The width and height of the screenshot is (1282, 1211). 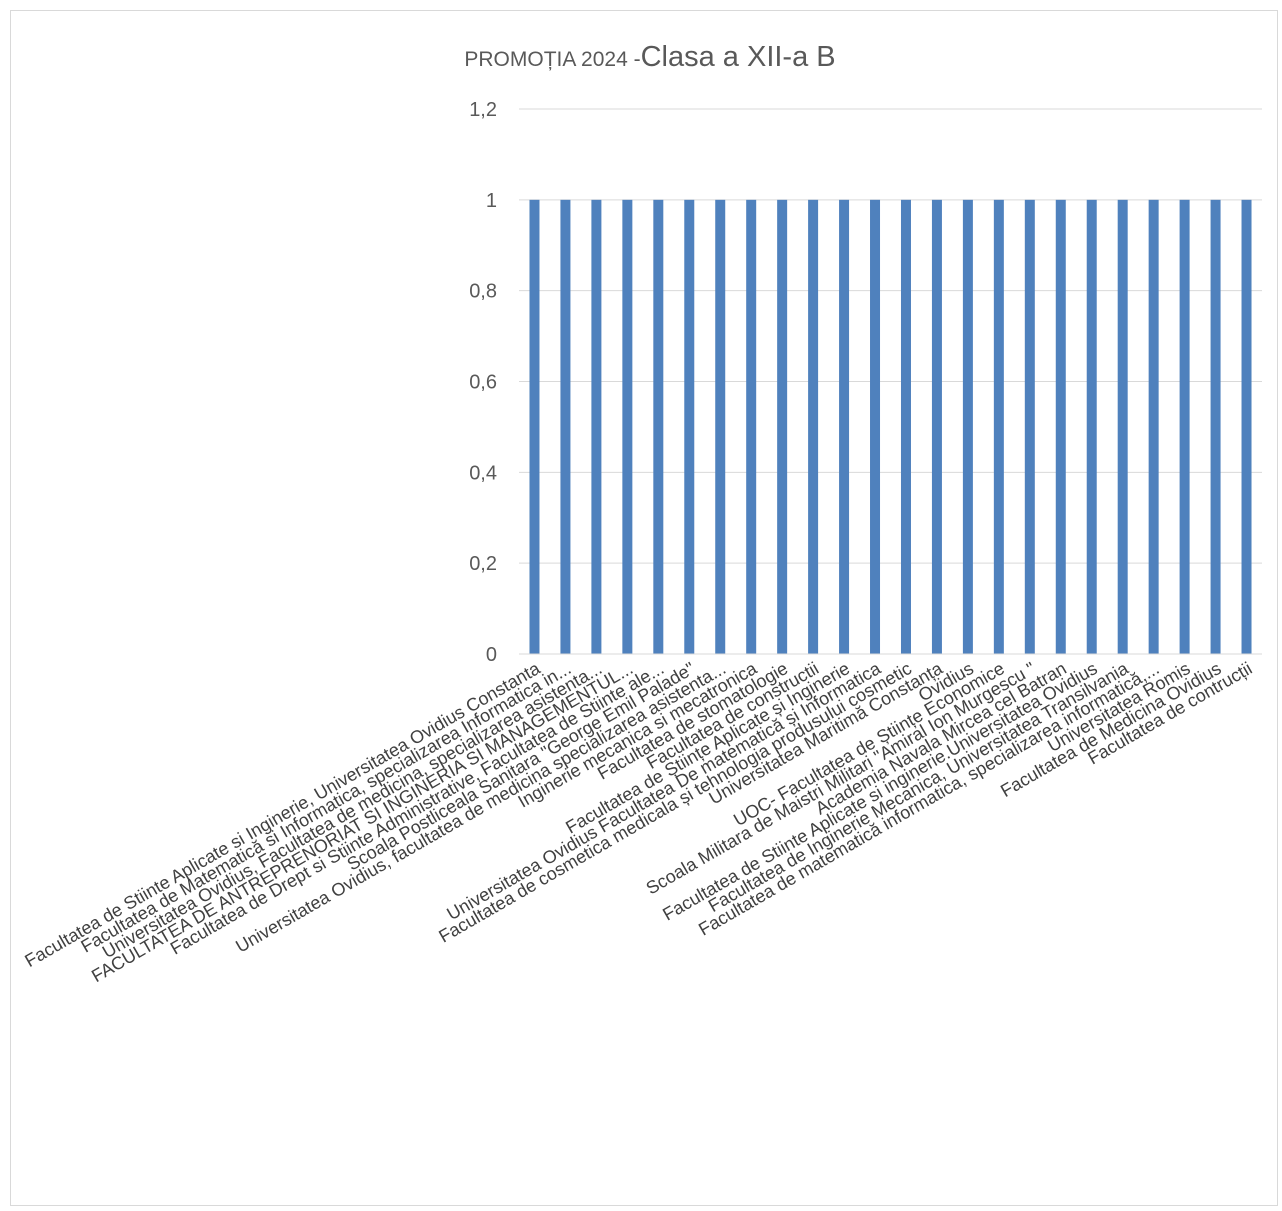 I want to click on y-tick-label: 1,2, so click(x=483, y=110).